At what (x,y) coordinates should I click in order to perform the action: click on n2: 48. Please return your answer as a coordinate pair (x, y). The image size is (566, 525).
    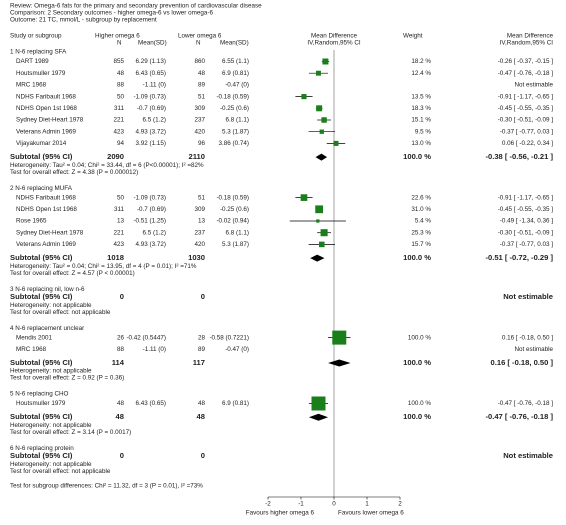
    Looking at the image, I should click on (202, 73).